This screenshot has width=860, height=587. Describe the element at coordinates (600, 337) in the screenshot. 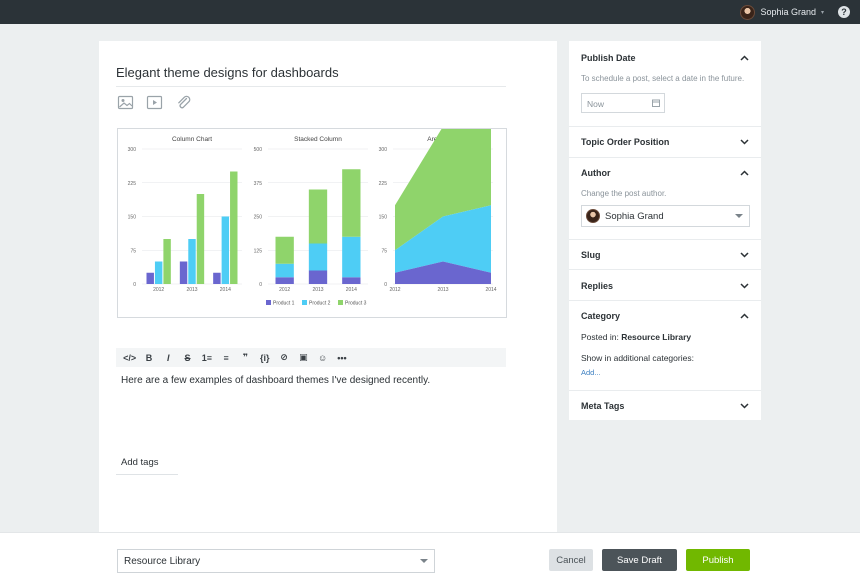

I see `posted-label: Posted in:` at that location.